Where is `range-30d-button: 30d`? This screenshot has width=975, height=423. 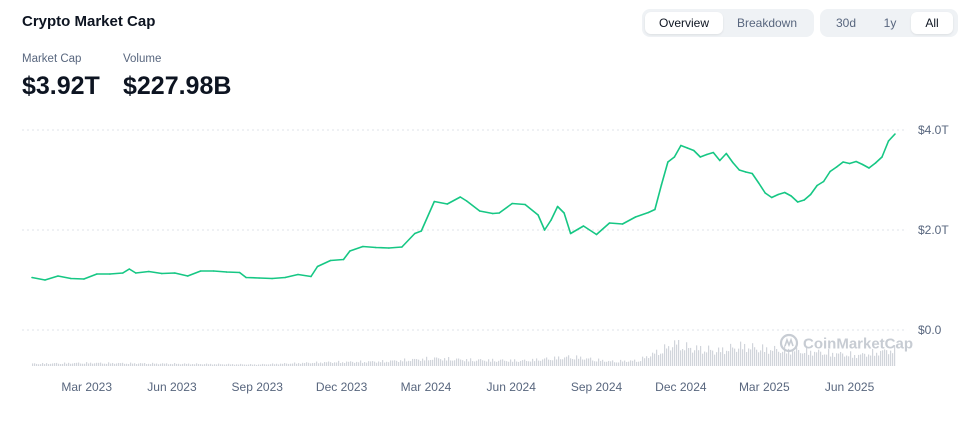 range-30d-button: 30d is located at coordinates (846, 23).